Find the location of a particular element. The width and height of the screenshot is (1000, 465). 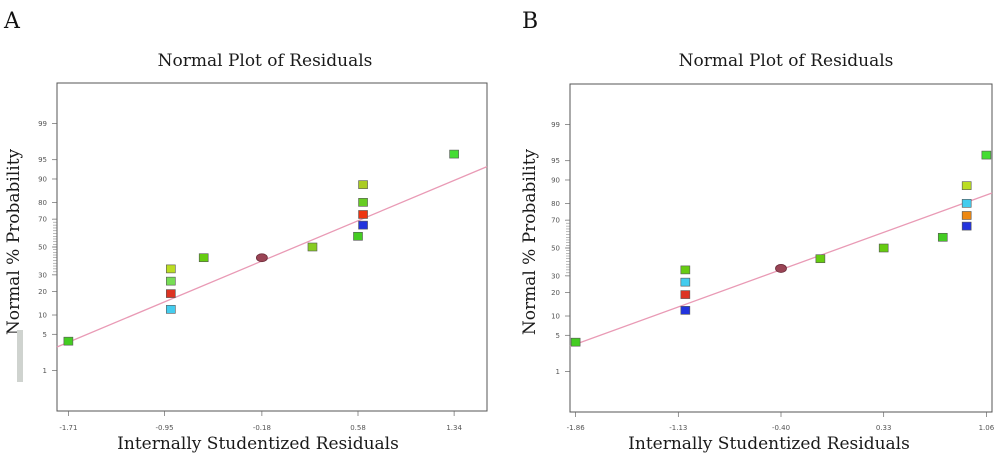

x-axis-label-b: Internally Studentized Residuals is located at coordinates (769, 444).